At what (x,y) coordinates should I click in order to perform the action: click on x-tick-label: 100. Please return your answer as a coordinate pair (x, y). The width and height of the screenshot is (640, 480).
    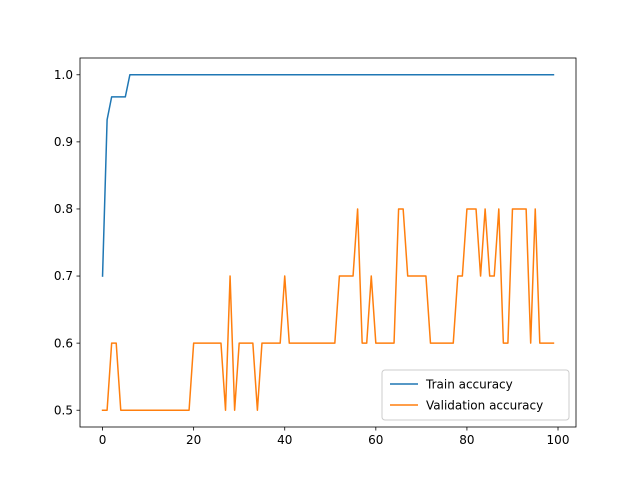
    Looking at the image, I should click on (558, 440).